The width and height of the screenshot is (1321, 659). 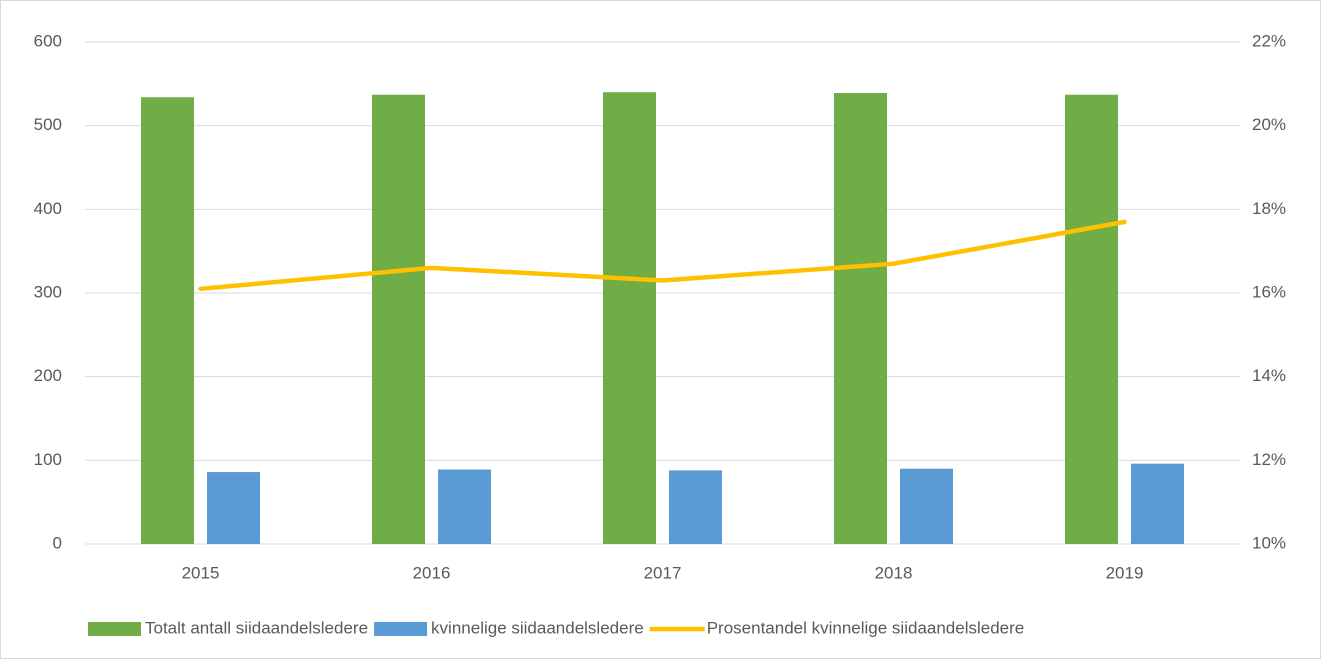 What do you see at coordinates (1269, 40) in the screenshot?
I see `y2-tick-label: 22%` at bounding box center [1269, 40].